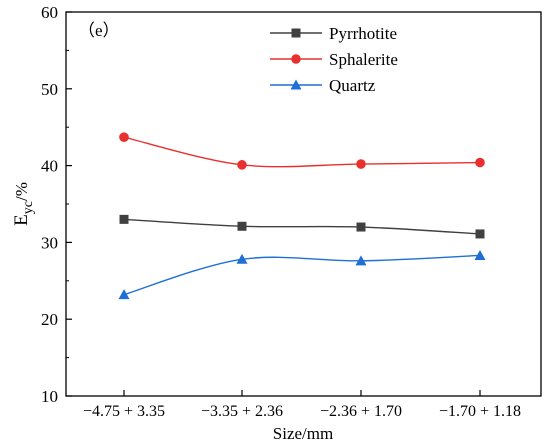 Image resolution: width=550 pixels, height=444 pixels. I want to click on legend-label-quartz: Quartz, so click(352, 85).